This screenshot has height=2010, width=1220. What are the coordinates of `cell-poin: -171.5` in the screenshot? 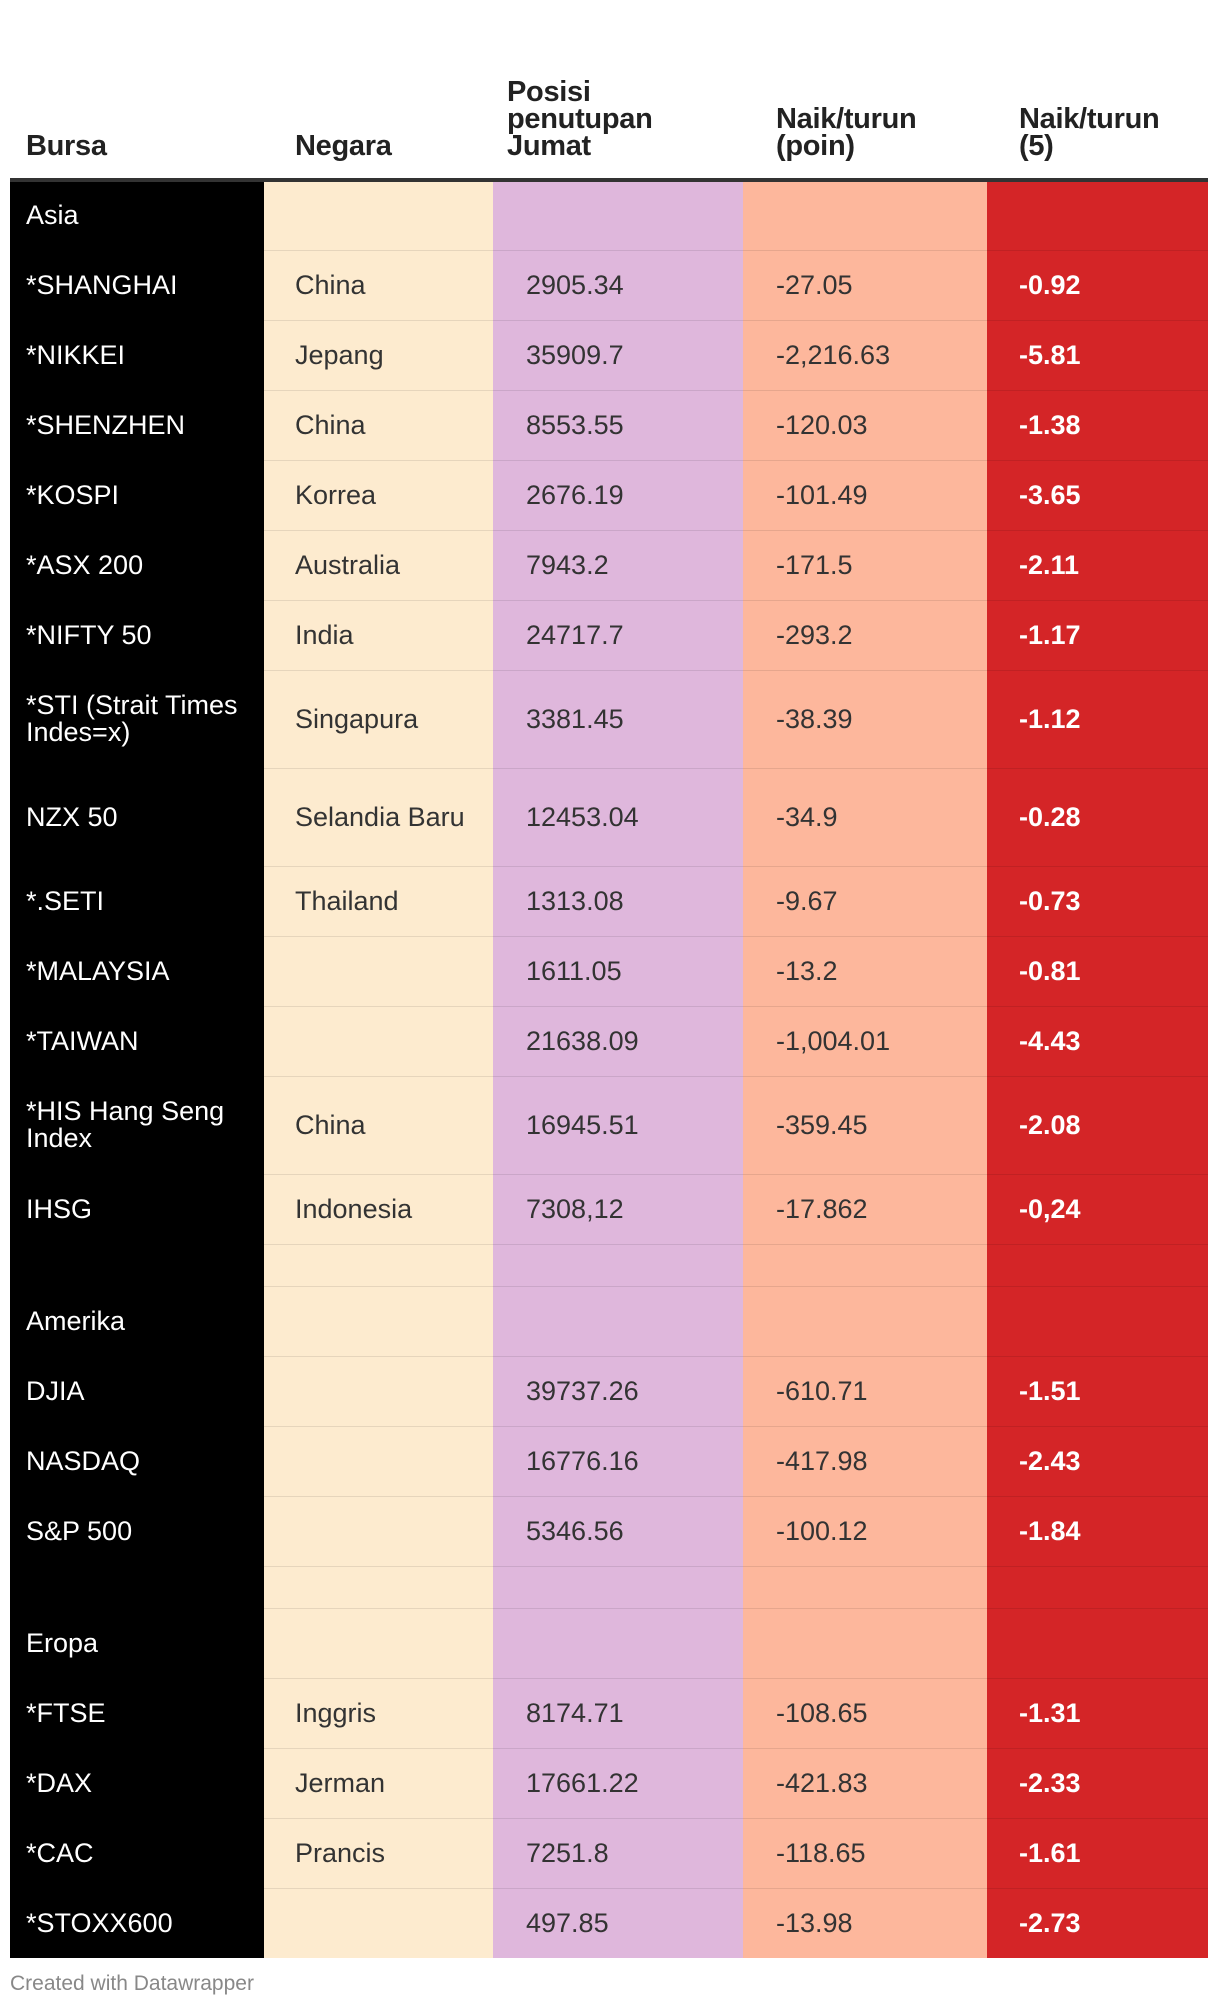 It's located at (865, 565).